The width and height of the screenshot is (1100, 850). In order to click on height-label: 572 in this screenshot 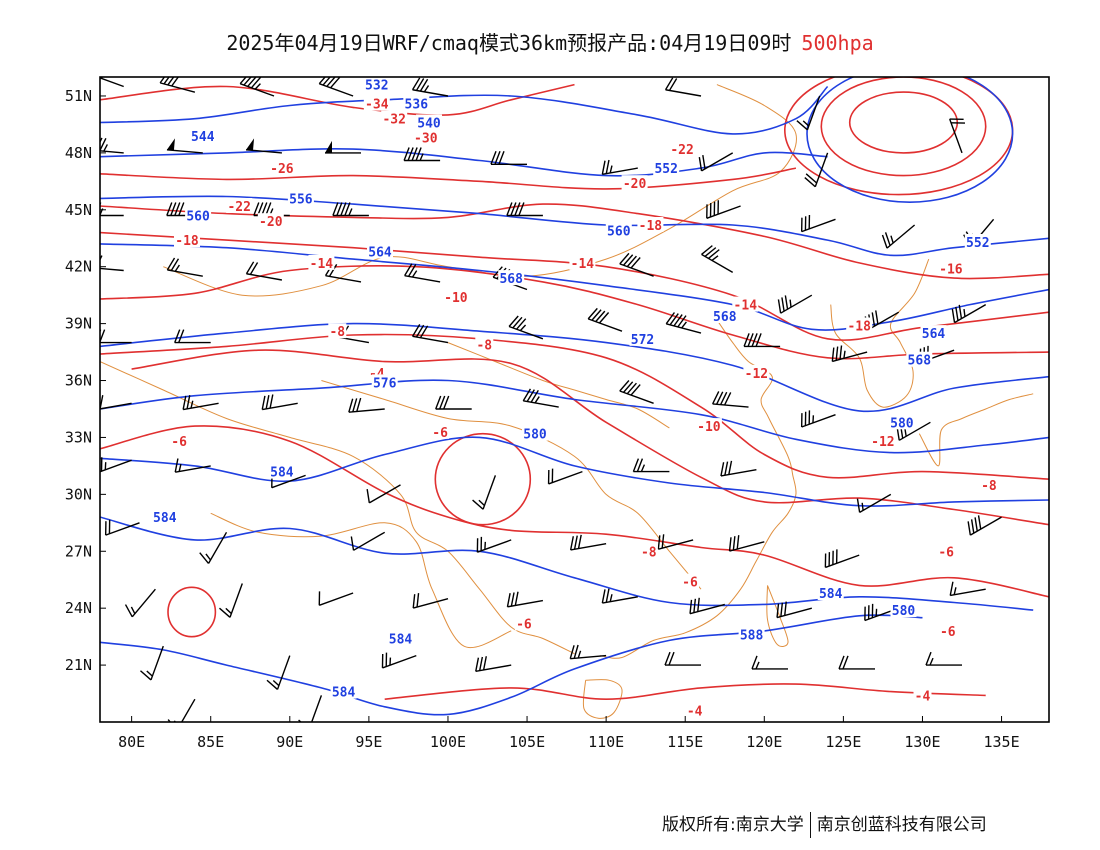, I will do `click(642, 339)`.